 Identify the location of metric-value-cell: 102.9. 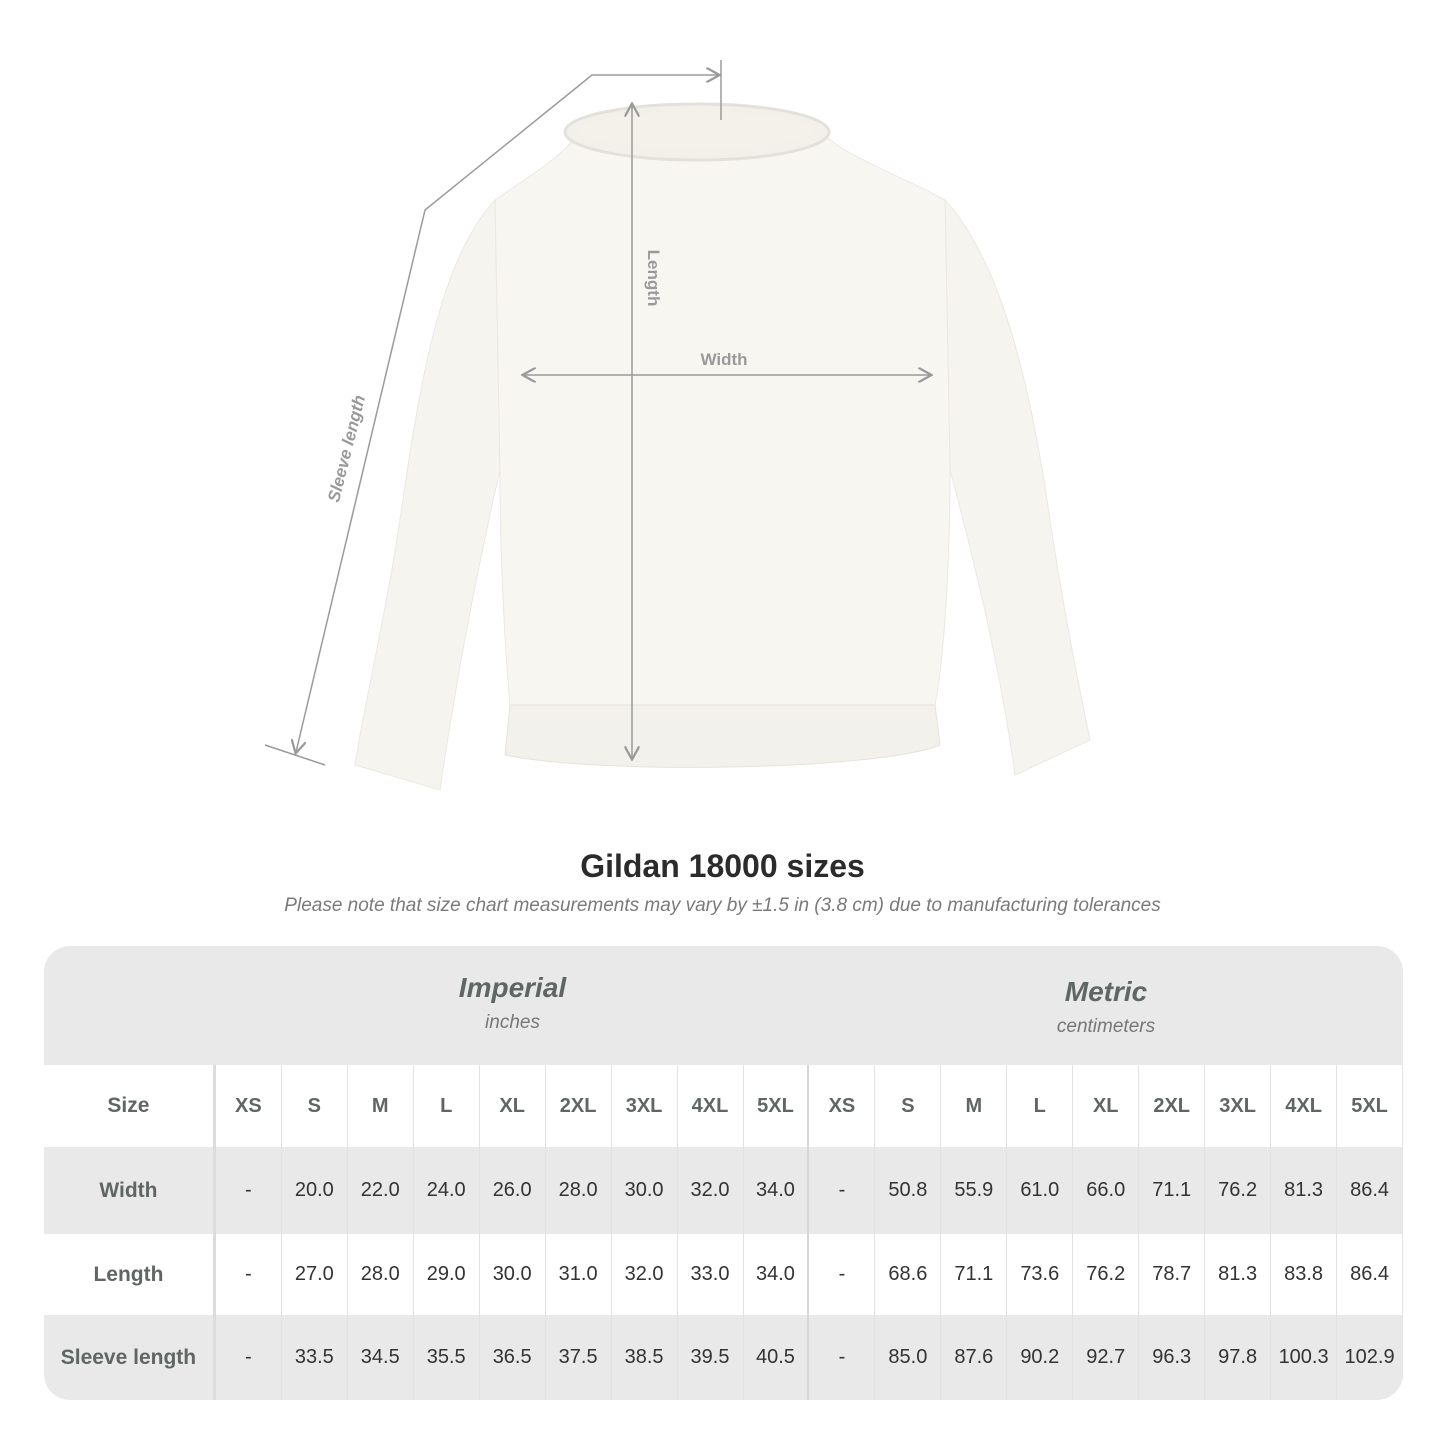
(1370, 1357).